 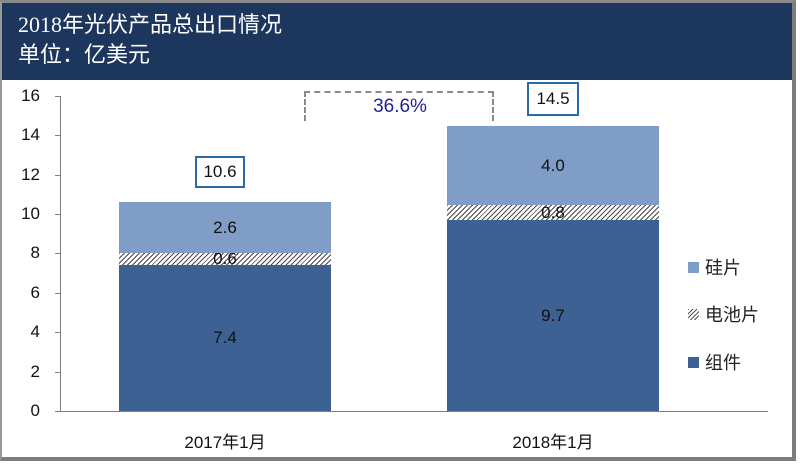 What do you see at coordinates (723, 363) in the screenshot?
I see `legend-label: 组件` at bounding box center [723, 363].